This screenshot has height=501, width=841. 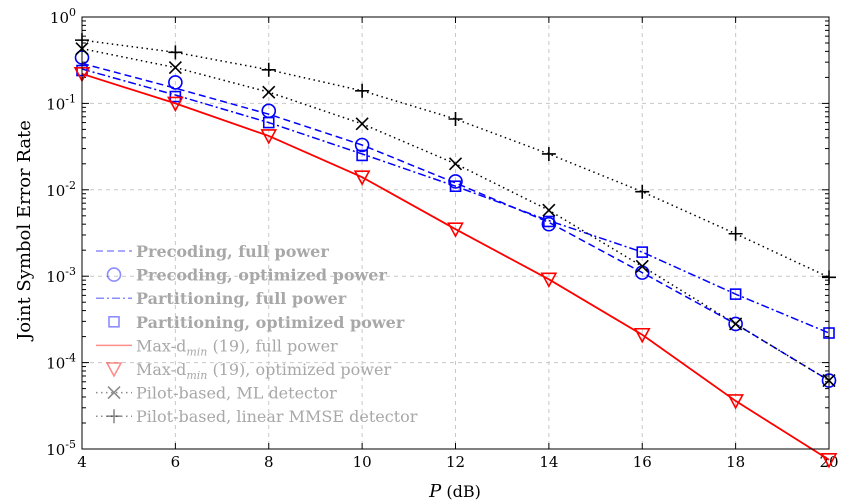 I want to click on x-tick-label: 16, so click(x=642, y=462).